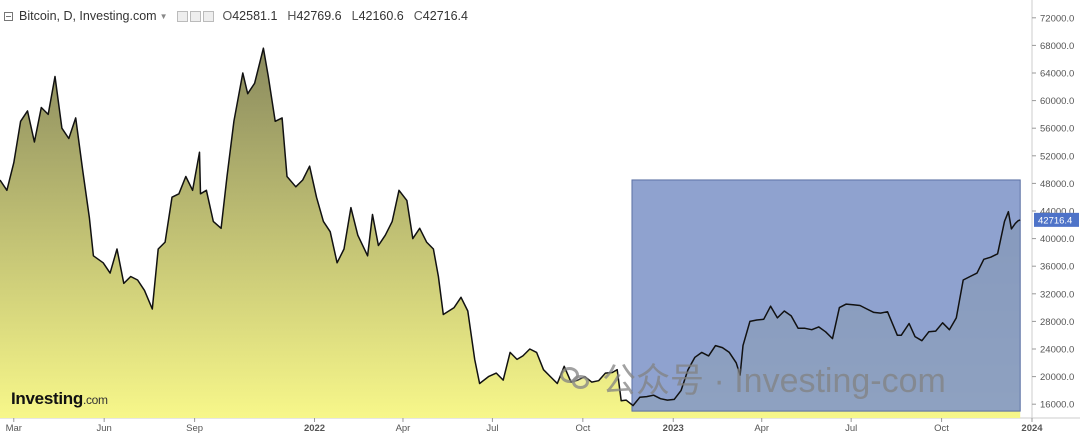 The height and width of the screenshot is (433, 1080). Describe the element at coordinates (292, 16) in the screenshot. I see `high-label: H` at that location.